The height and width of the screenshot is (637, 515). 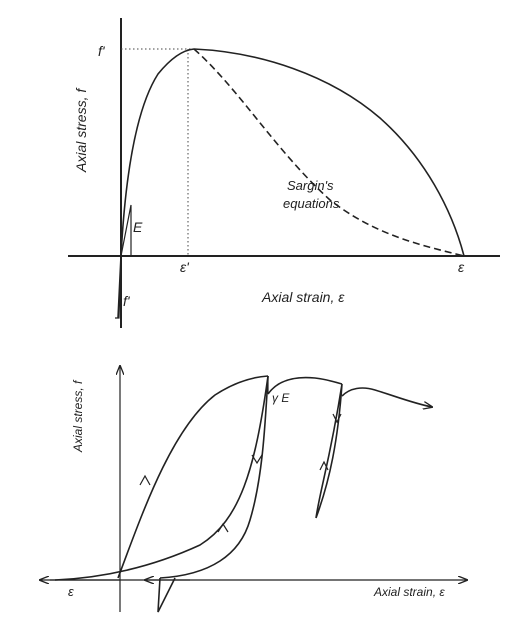 I want to click on top-x-axis-label: Axial strain, ε, so click(x=303, y=297).